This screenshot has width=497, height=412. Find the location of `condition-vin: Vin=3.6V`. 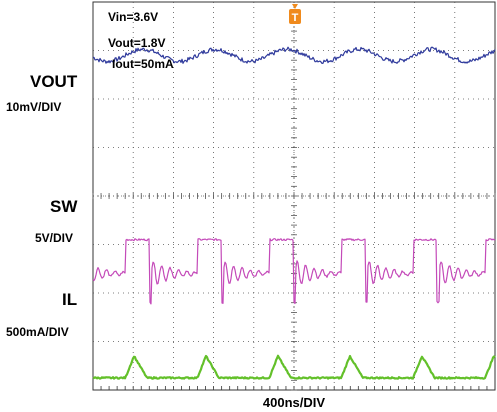

condition-vin: Vin=3.6V is located at coordinates (133, 17).